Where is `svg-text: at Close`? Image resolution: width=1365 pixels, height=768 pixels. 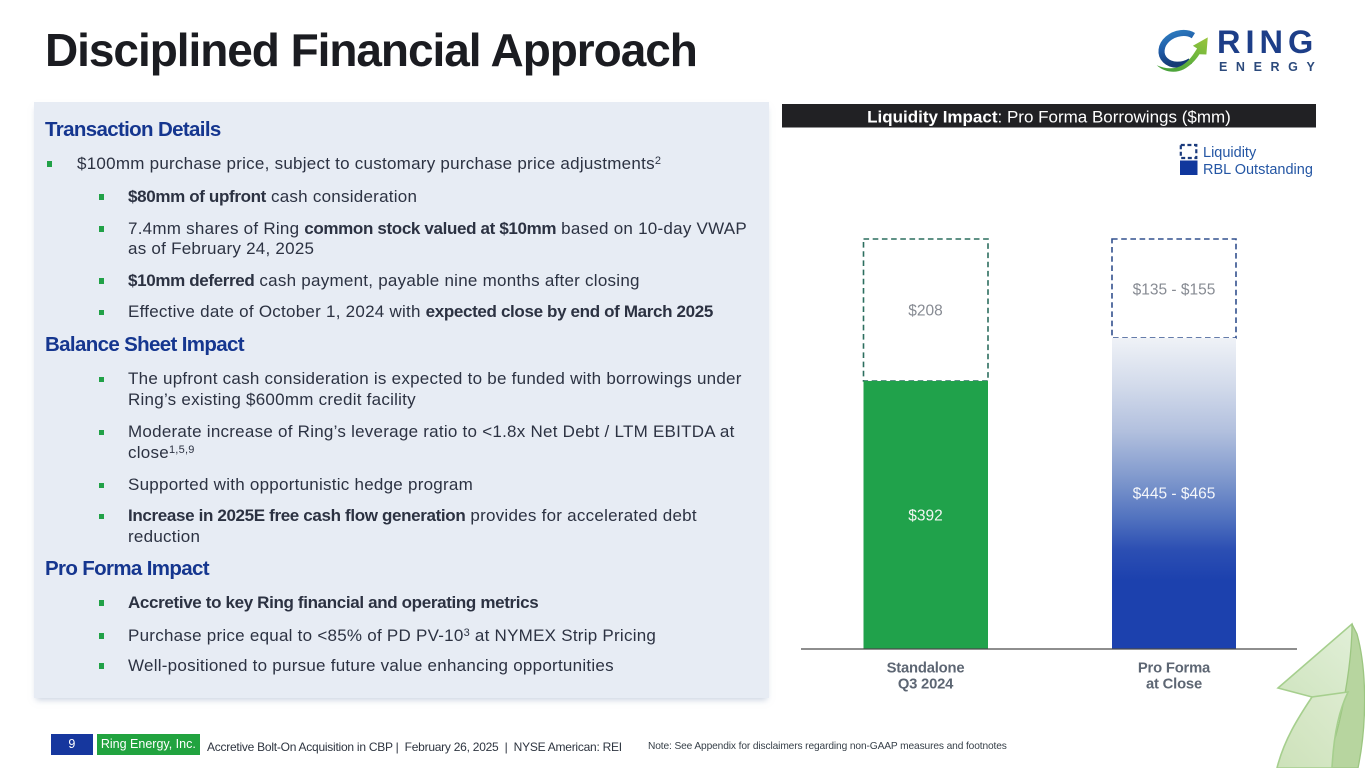 svg-text: at Close is located at coordinates (1174, 685).